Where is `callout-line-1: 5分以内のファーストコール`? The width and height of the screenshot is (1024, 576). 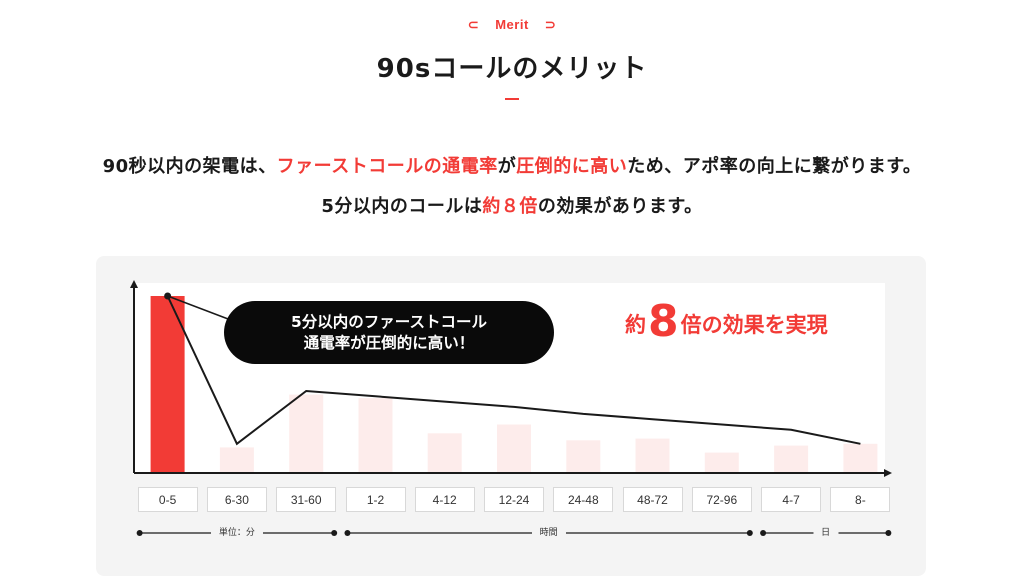 callout-line-1: 5分以内のファーストコール is located at coordinates (388, 321).